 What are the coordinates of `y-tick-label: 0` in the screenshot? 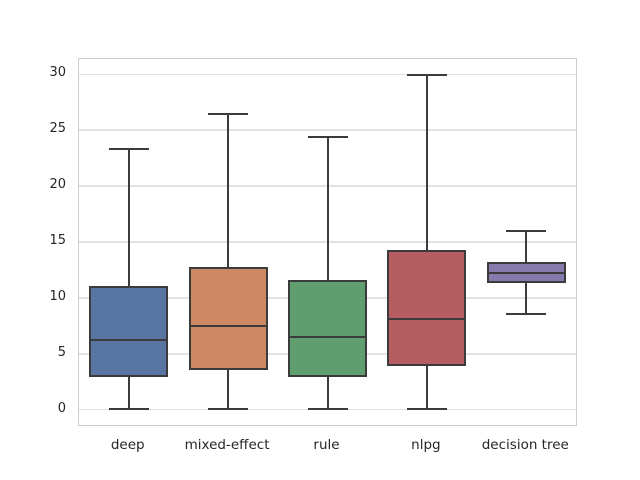 It's located at (61, 408).